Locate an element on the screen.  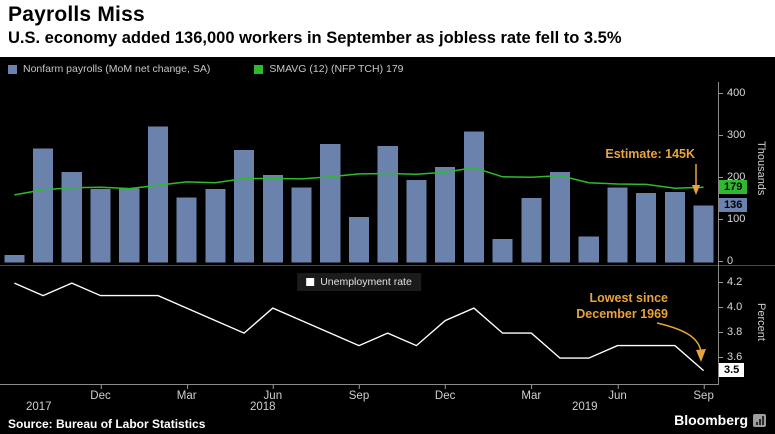
unemployment-value-badge: 3.5 is located at coordinates (732, 370).